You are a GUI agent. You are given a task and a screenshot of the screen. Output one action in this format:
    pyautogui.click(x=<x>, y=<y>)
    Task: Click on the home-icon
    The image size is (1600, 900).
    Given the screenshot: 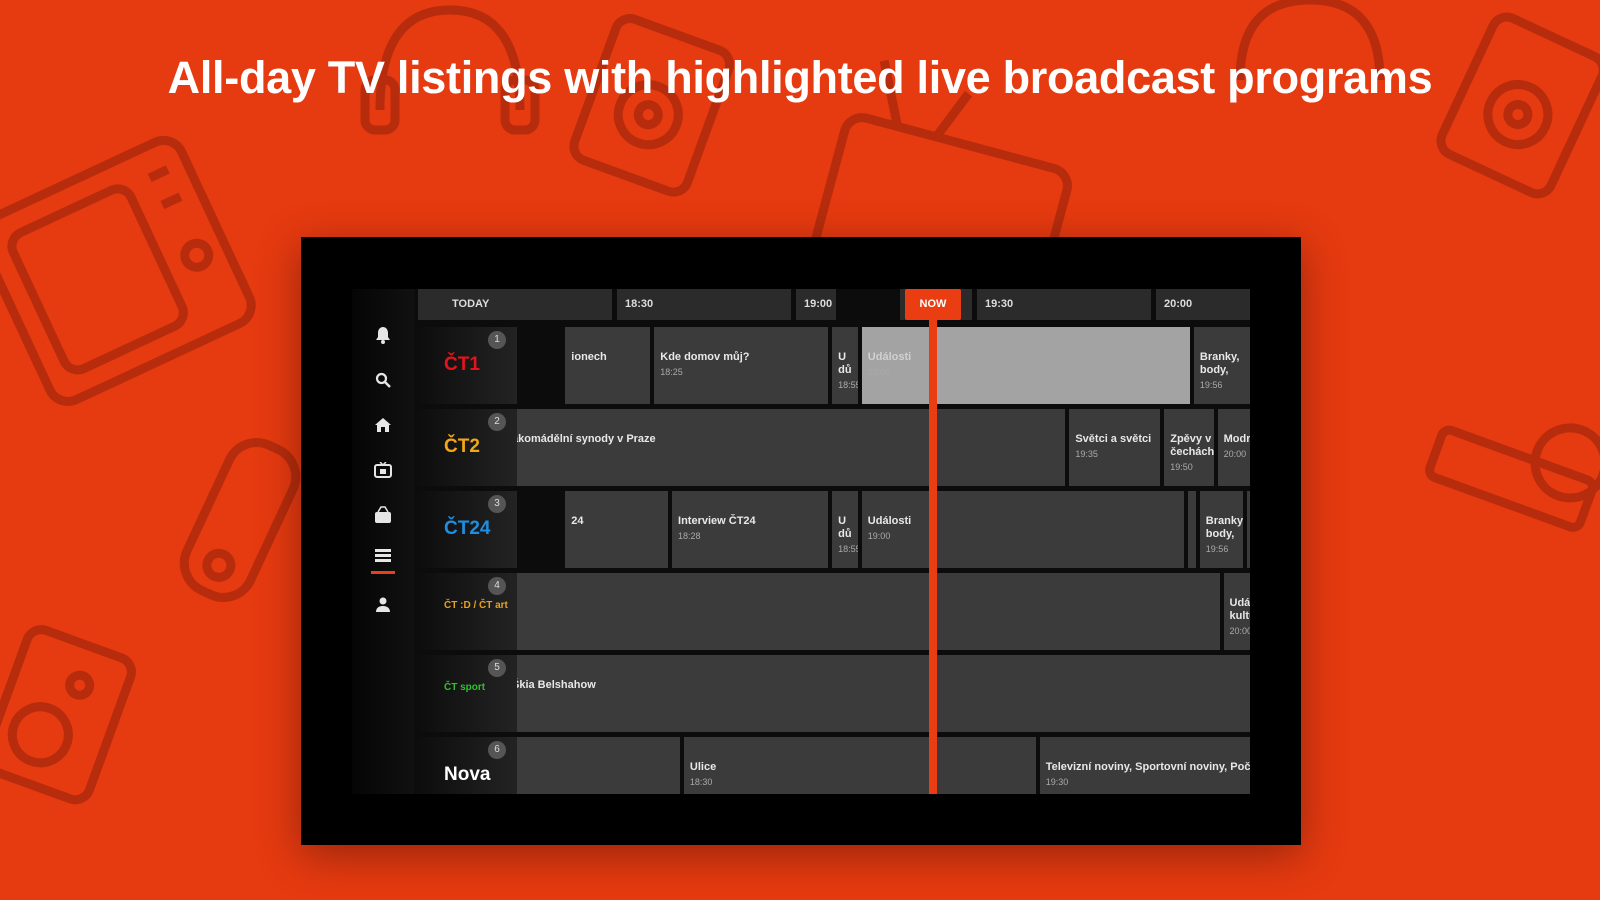 What is the action you would take?
    pyautogui.click(x=383, y=425)
    